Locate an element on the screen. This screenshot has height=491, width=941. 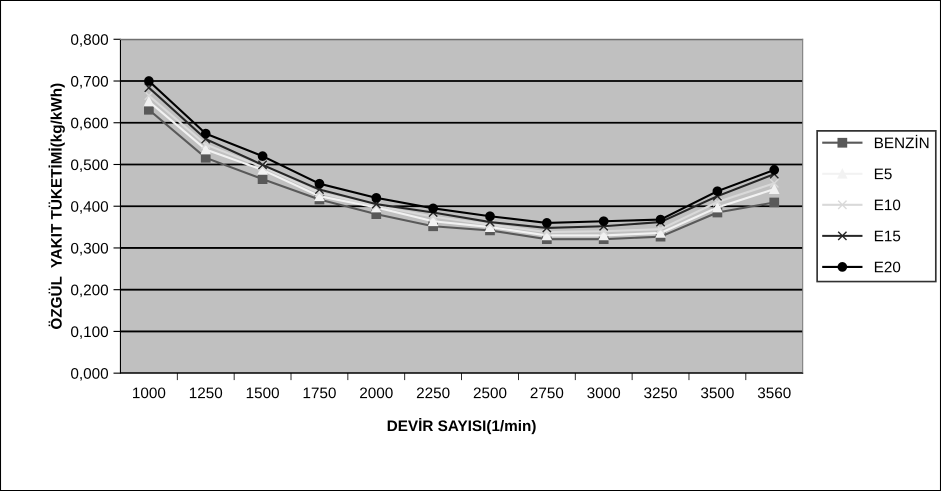
x-tick-label: 1250 is located at coordinates (206, 392).